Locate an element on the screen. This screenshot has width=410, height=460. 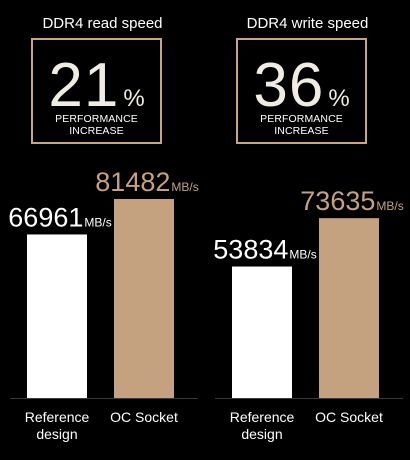
data-label: 66961MB/s is located at coordinates (59, 217).